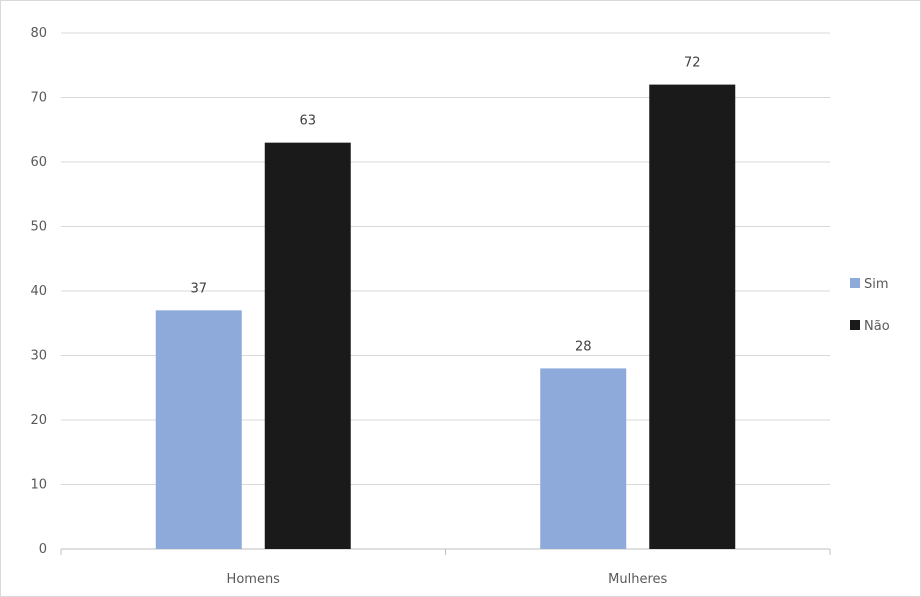  Describe the element at coordinates (307, 345) in the screenshot. I see `bar-no-homens` at that location.